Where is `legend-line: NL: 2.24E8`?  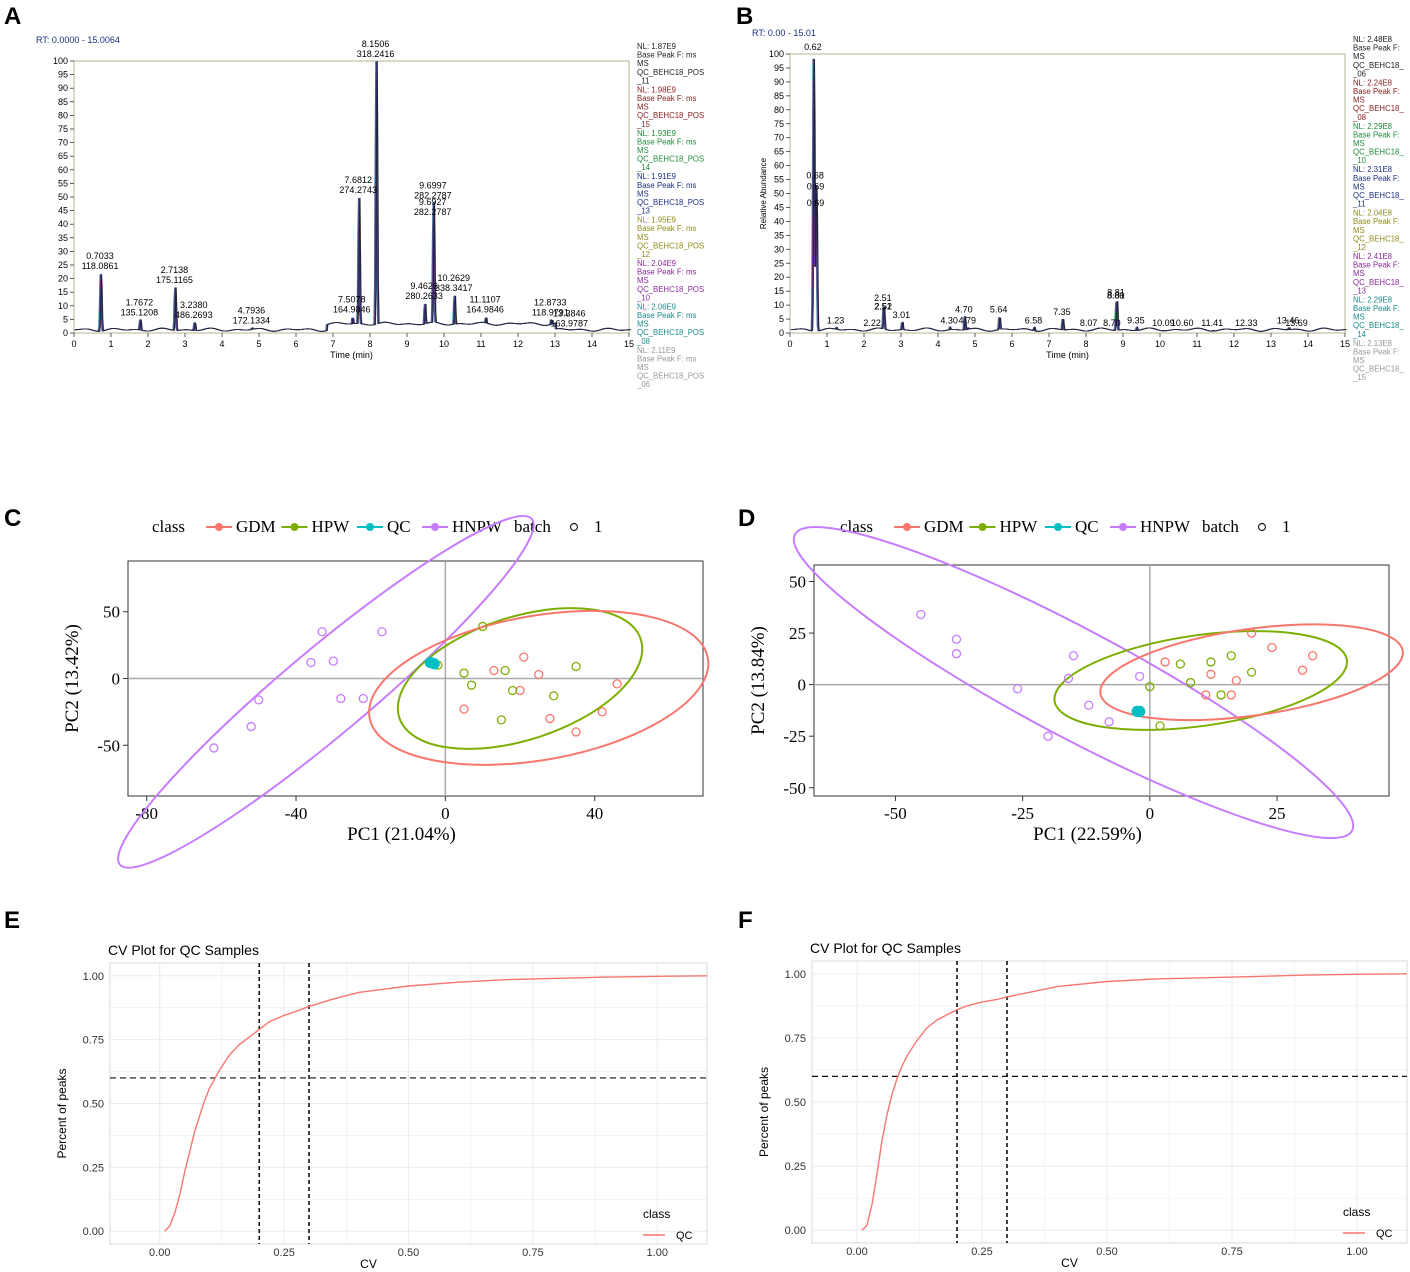 legend-line: NL: 2.24E8 is located at coordinates (1372, 82).